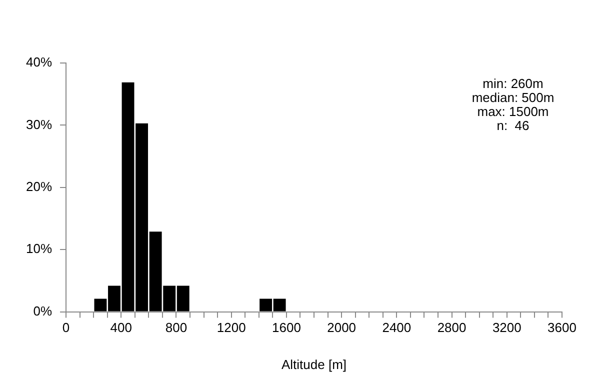 This screenshot has height=390, width=600. What do you see at coordinates (513, 84) in the screenshot?
I see `annotation: min: 260m` at bounding box center [513, 84].